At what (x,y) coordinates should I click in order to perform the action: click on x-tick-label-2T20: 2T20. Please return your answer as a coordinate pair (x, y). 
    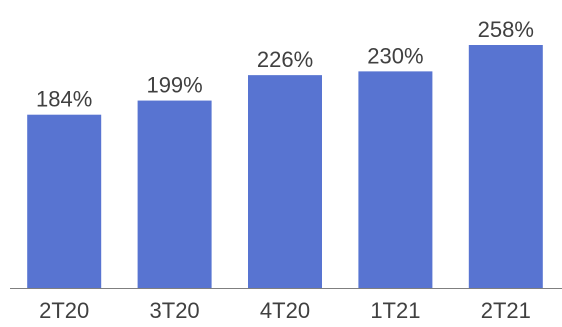
    Looking at the image, I should click on (64, 310).